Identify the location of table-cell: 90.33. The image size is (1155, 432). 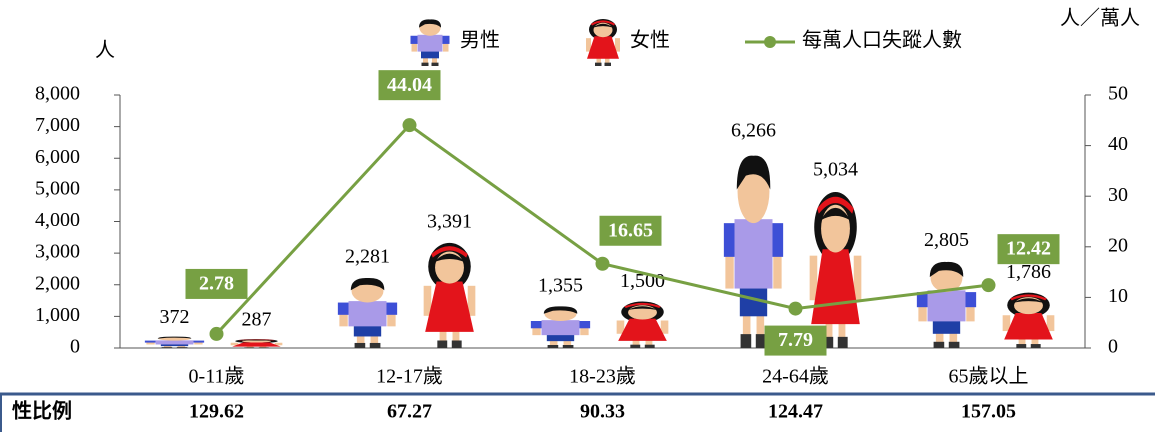
(602, 412).